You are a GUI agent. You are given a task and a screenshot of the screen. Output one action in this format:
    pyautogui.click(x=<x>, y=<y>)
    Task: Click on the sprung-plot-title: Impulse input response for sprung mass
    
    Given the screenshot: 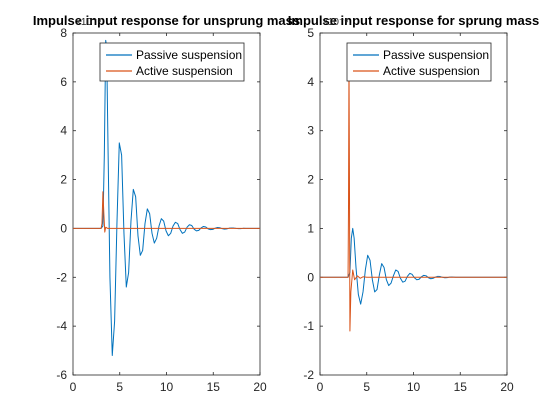 What is the action you would take?
    pyautogui.click(x=413, y=20)
    